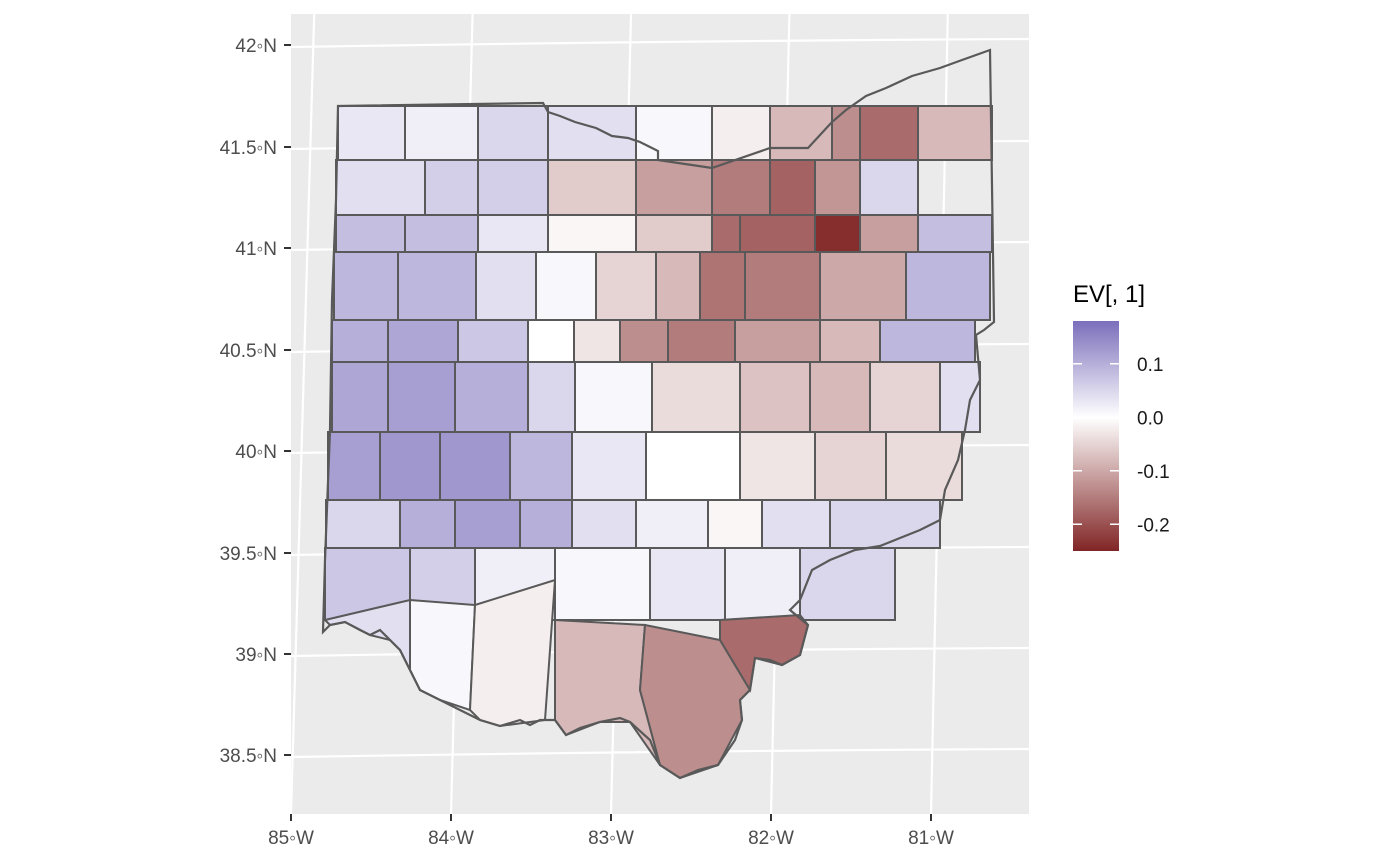 The height and width of the screenshot is (866, 1400). What do you see at coordinates (1150, 365) in the screenshot?
I see `legend-tick-label: 0.1` at bounding box center [1150, 365].